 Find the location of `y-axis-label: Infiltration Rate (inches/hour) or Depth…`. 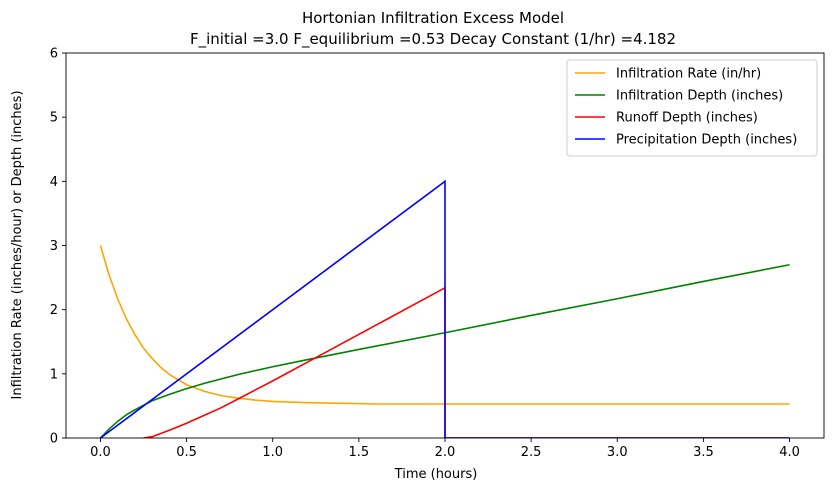

y-axis-label: Infiltration Rate (inches/hour) or Depth… is located at coordinates (17, 244).